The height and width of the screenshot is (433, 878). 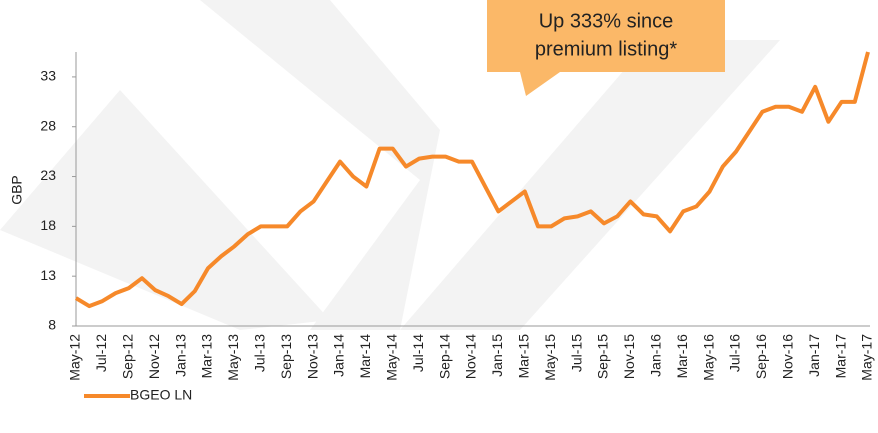 What do you see at coordinates (867, 357) in the screenshot?
I see `x-tick-label: May-17` at bounding box center [867, 357].